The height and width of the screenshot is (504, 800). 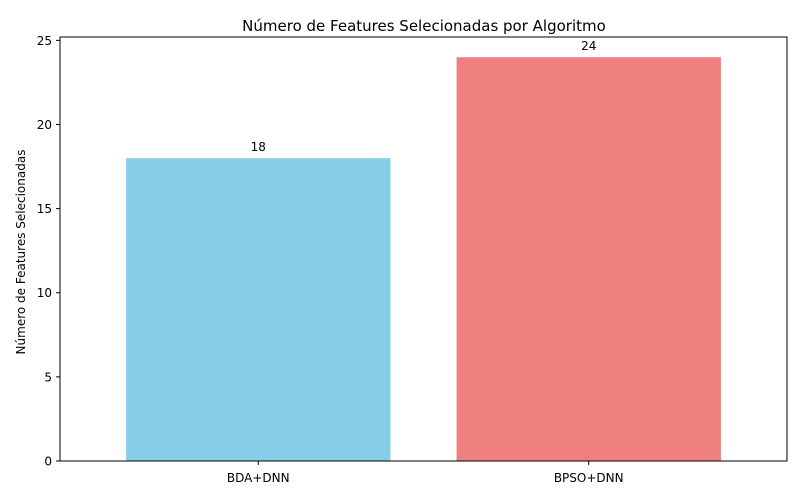 I want to click on y-tick-label-1: 5, so click(x=48, y=377).